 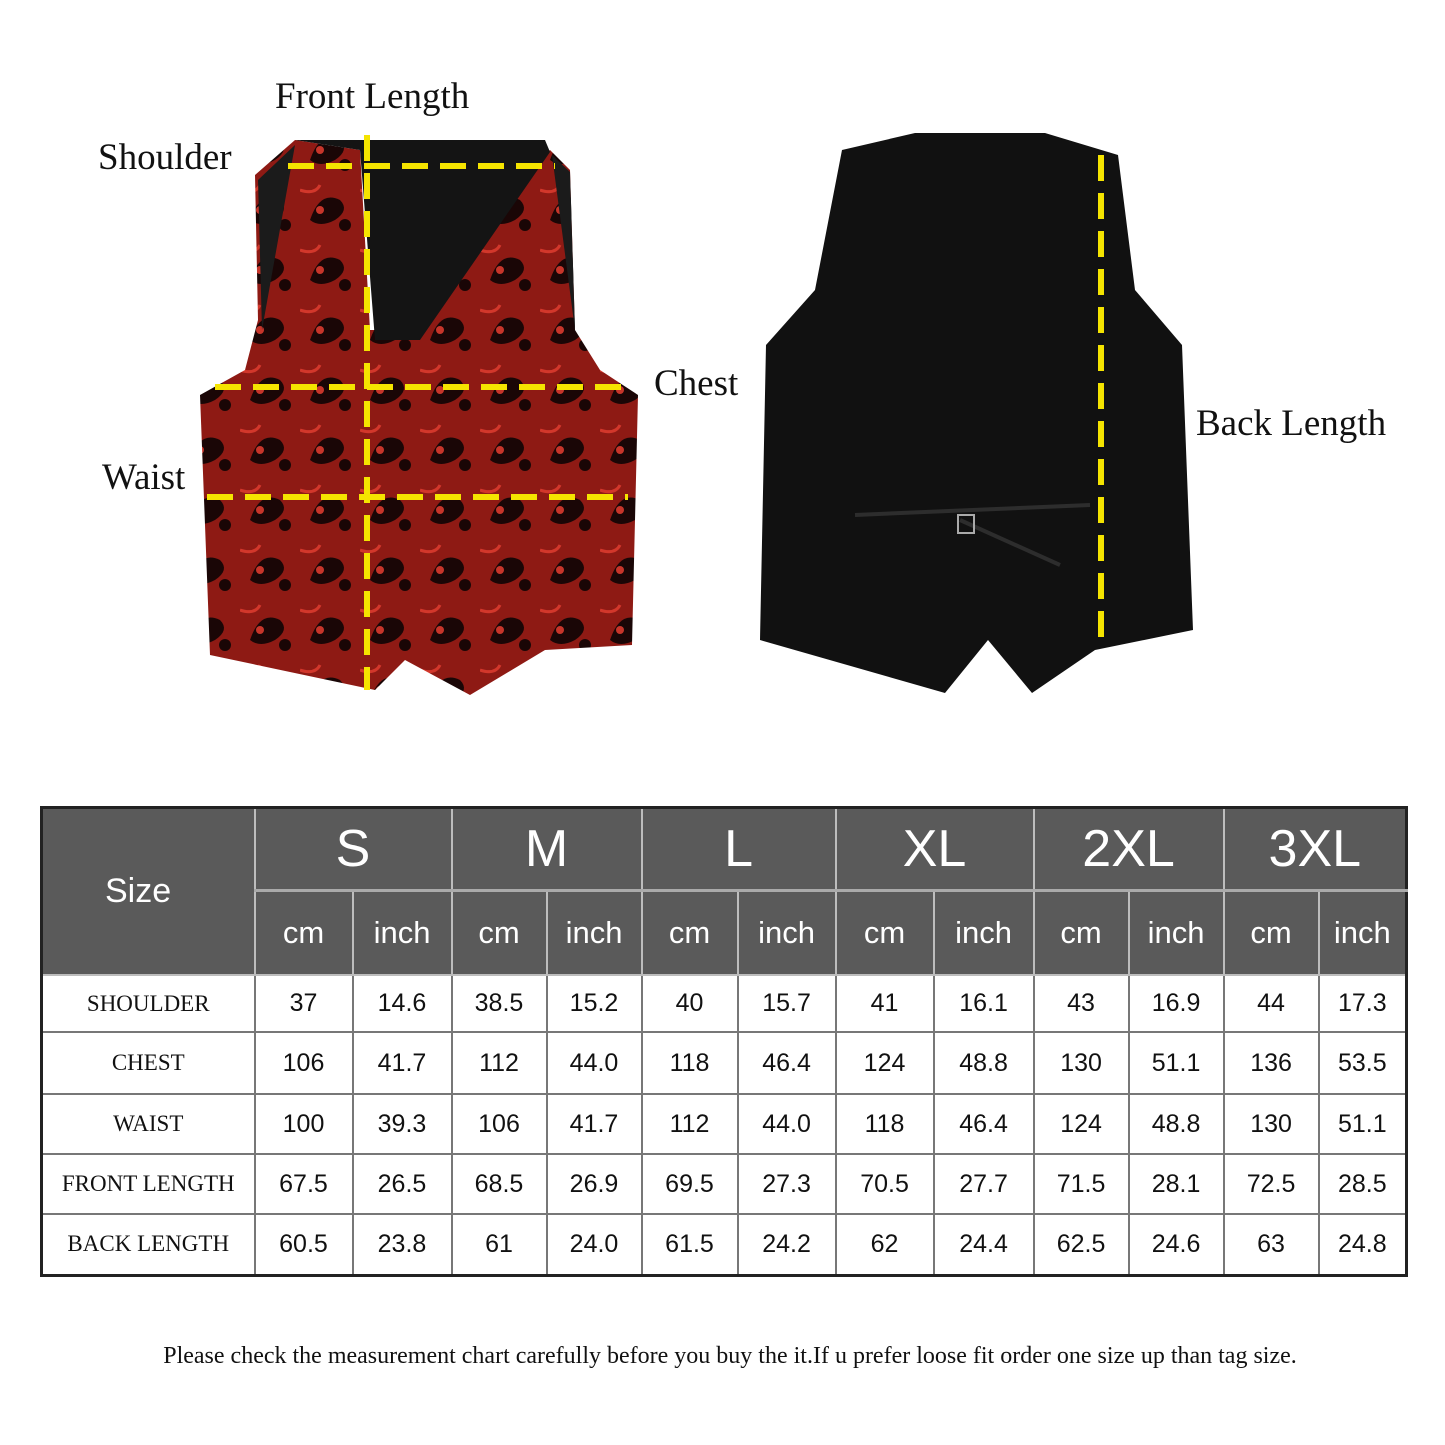 I want to click on table-cell: 28.1, so click(x=1176, y=1184).